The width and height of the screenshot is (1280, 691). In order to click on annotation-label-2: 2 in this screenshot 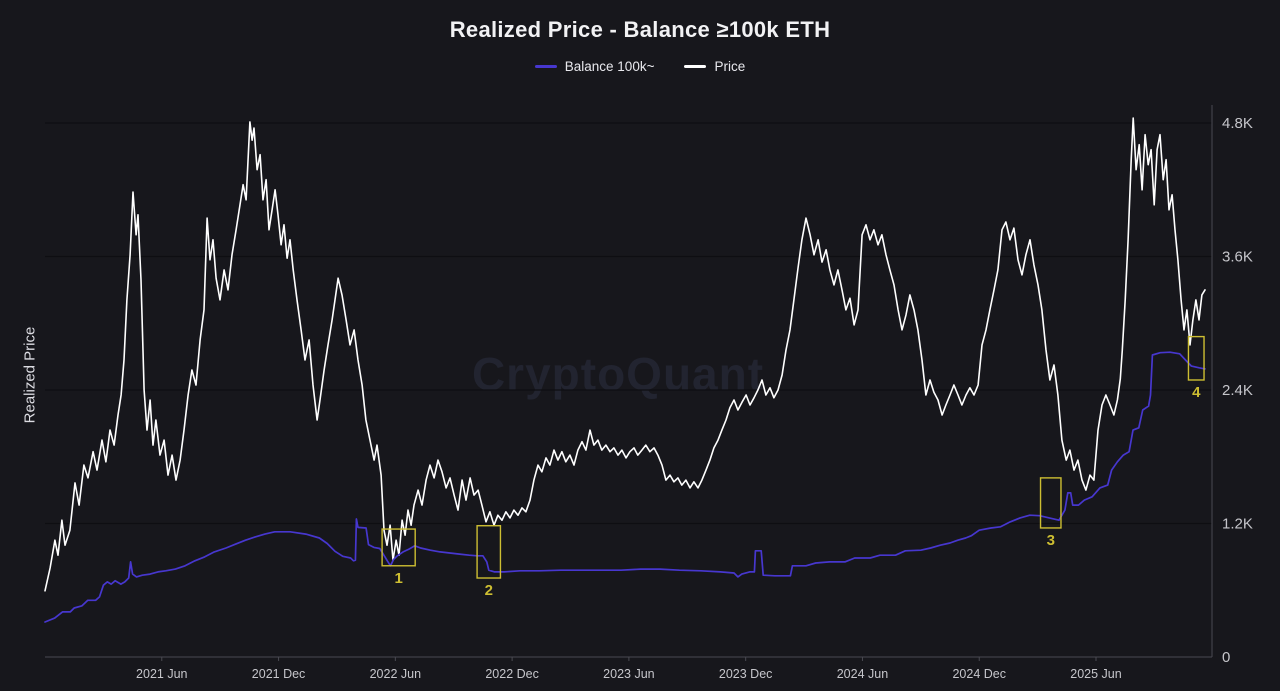, I will do `click(489, 590)`.